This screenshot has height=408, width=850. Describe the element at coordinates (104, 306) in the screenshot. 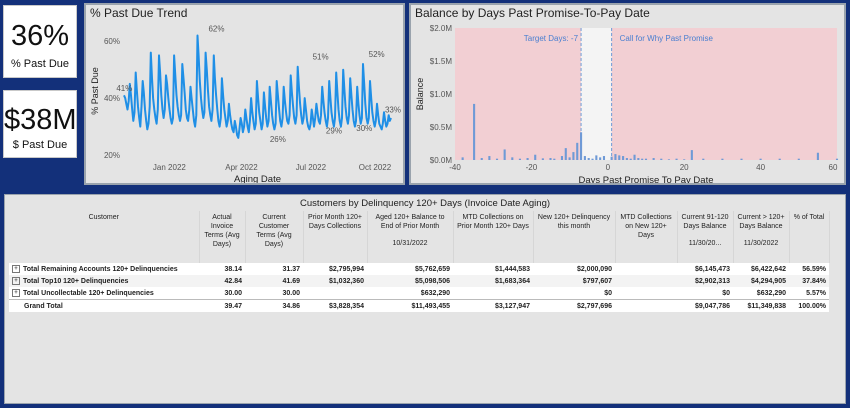

I see `customer-cell: Grand Total` at that location.